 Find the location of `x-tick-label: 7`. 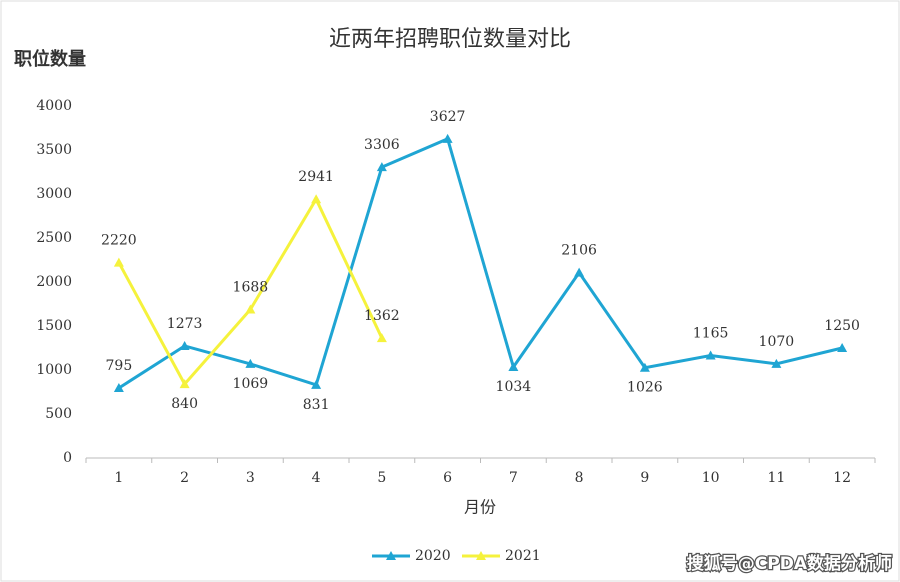

x-tick-label: 7 is located at coordinates (513, 478).